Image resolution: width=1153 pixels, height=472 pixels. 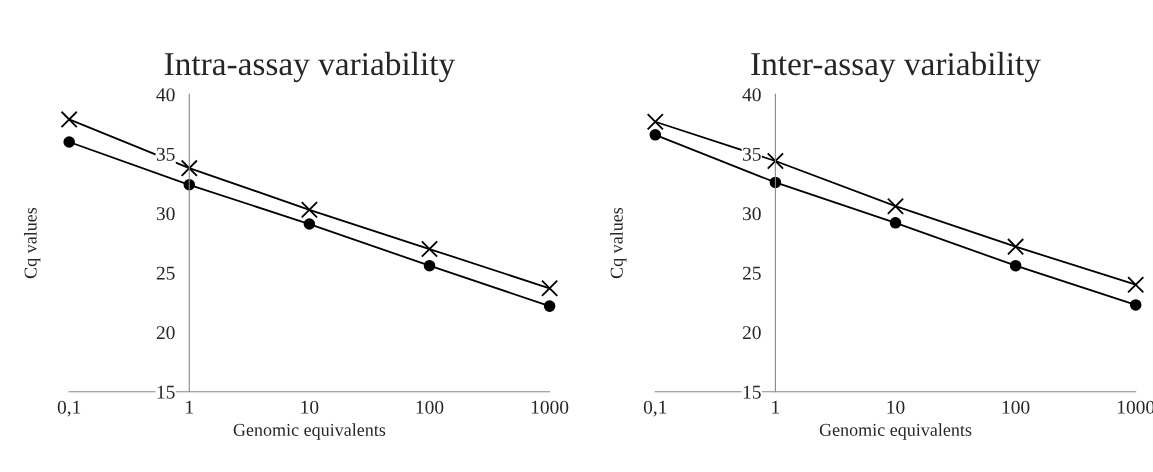 What do you see at coordinates (550, 407) in the screenshot?
I see `x-tick-label: 1000` at bounding box center [550, 407].